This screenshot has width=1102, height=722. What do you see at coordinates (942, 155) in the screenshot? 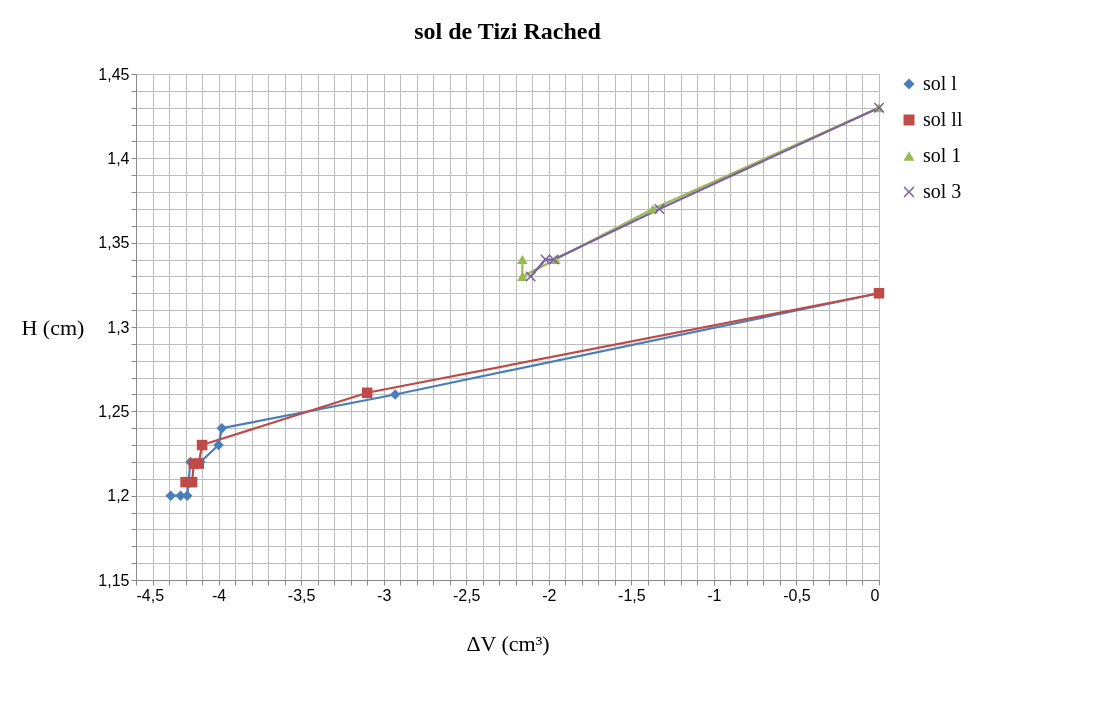
I see `legend-label: sol 1` at bounding box center [942, 155].